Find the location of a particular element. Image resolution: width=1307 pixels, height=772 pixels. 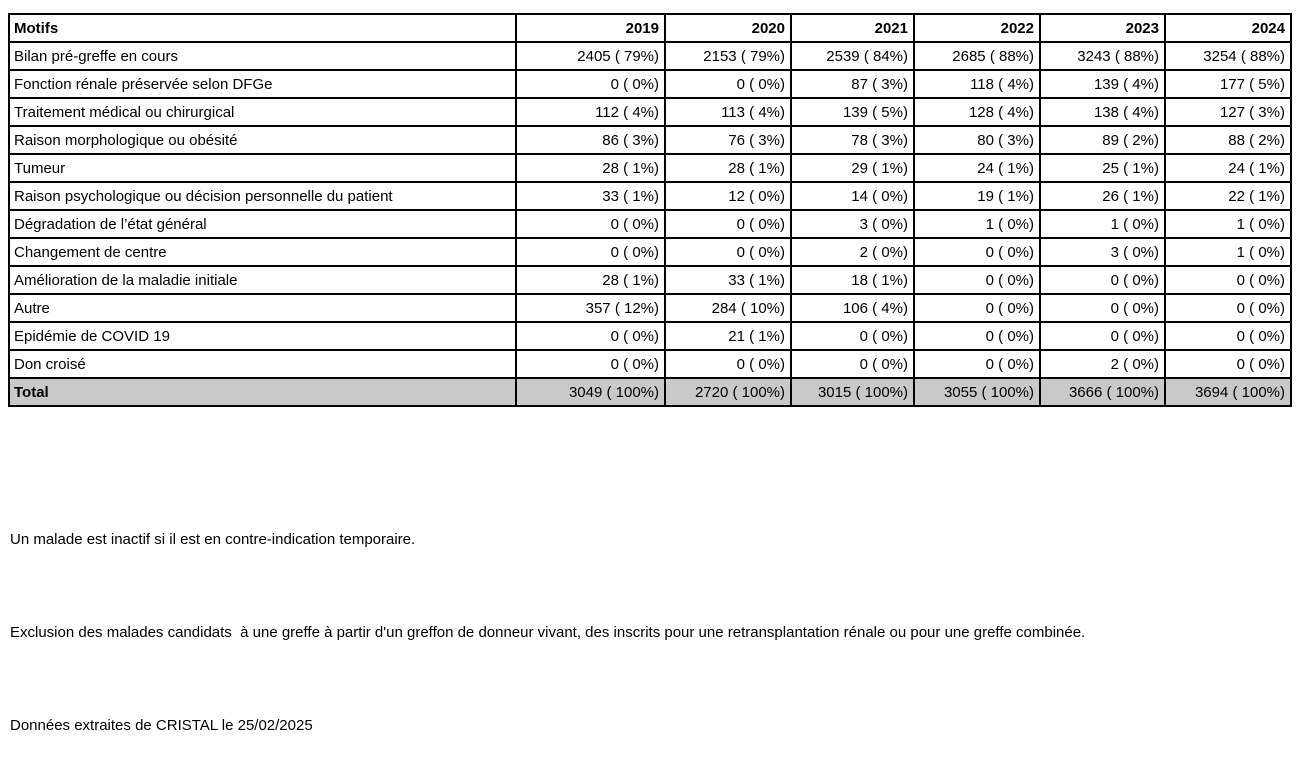

header-year-2021: 2021 is located at coordinates (852, 28).